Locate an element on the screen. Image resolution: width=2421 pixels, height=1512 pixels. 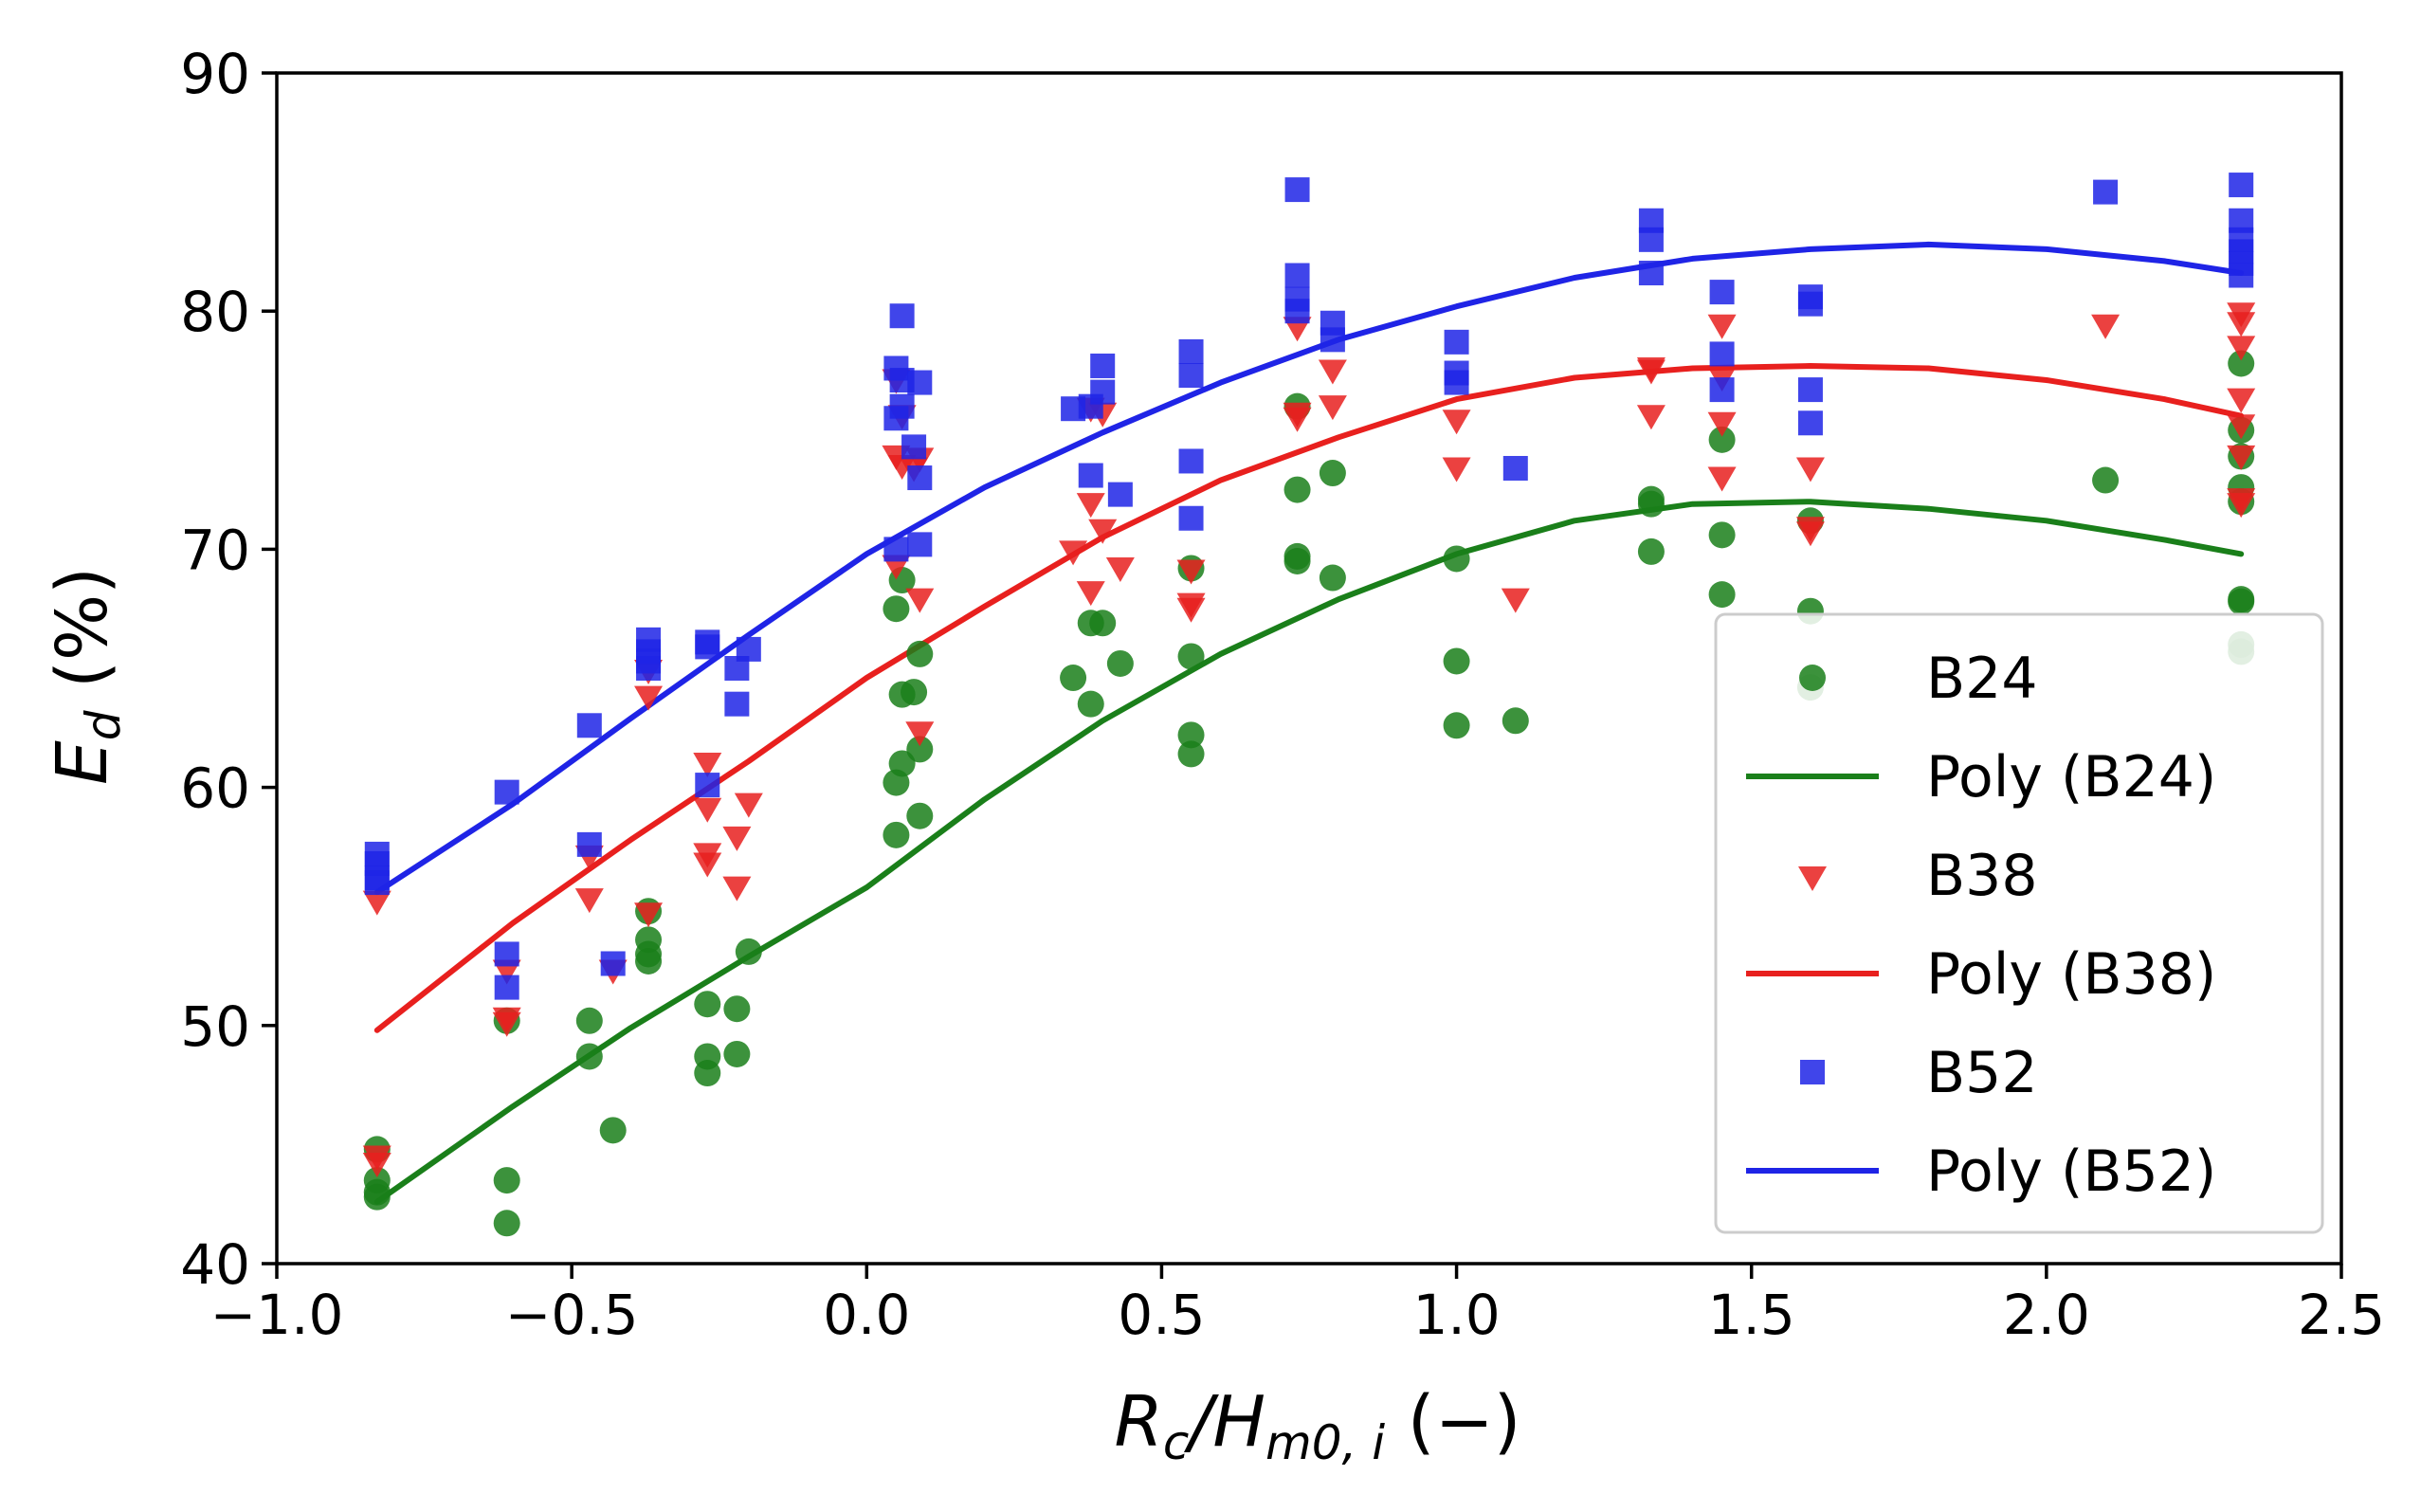
legend-entry: Poly (B38) is located at coordinates (1981, 975).